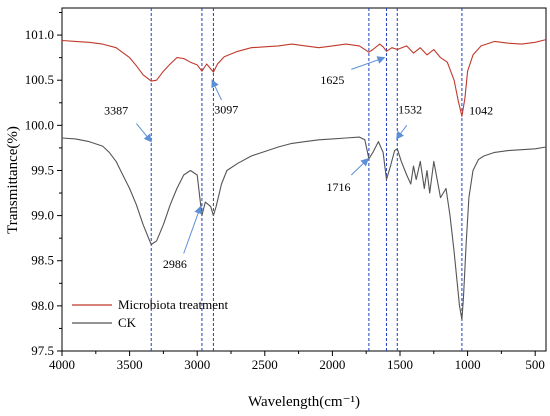 The height and width of the screenshot is (416, 550). Describe the element at coordinates (410, 110) in the screenshot. I see `annotation-label-1532: 1532` at that location.